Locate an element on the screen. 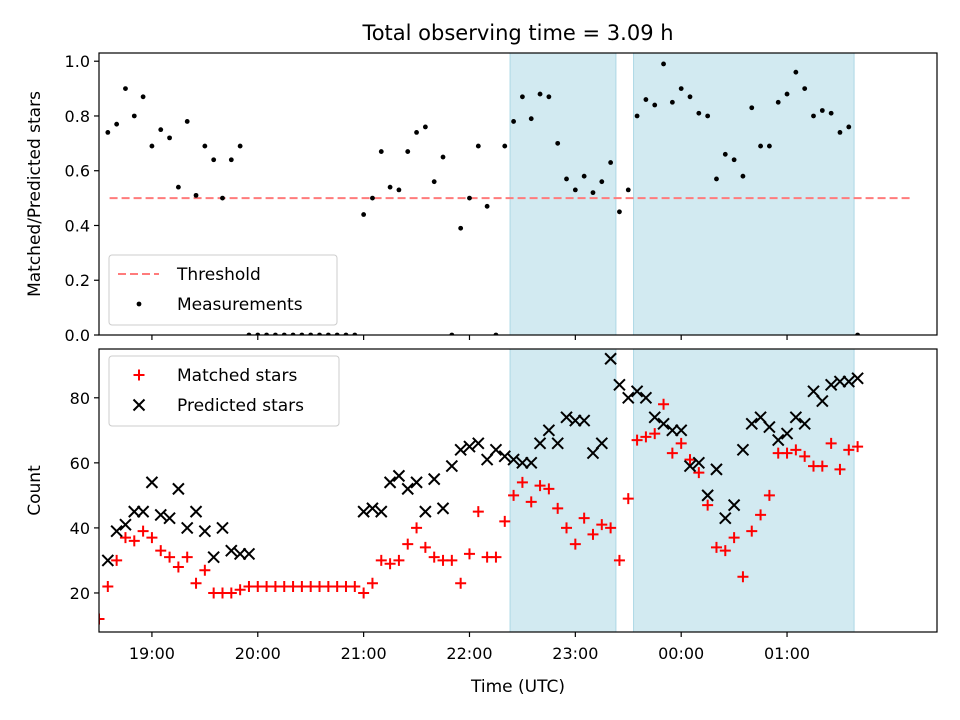 Image resolution: width=960 pixels, height=720 pixels. legend-swatch is located at coordinates (139, 304).